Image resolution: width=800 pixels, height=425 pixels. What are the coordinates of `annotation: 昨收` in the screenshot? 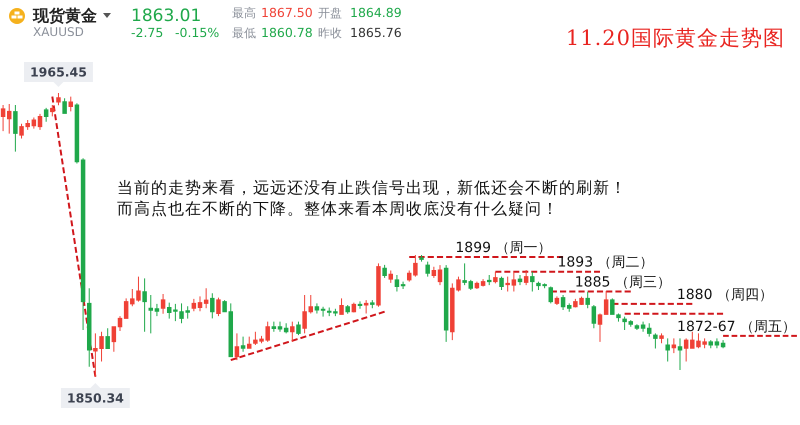 It's located at (330, 33).